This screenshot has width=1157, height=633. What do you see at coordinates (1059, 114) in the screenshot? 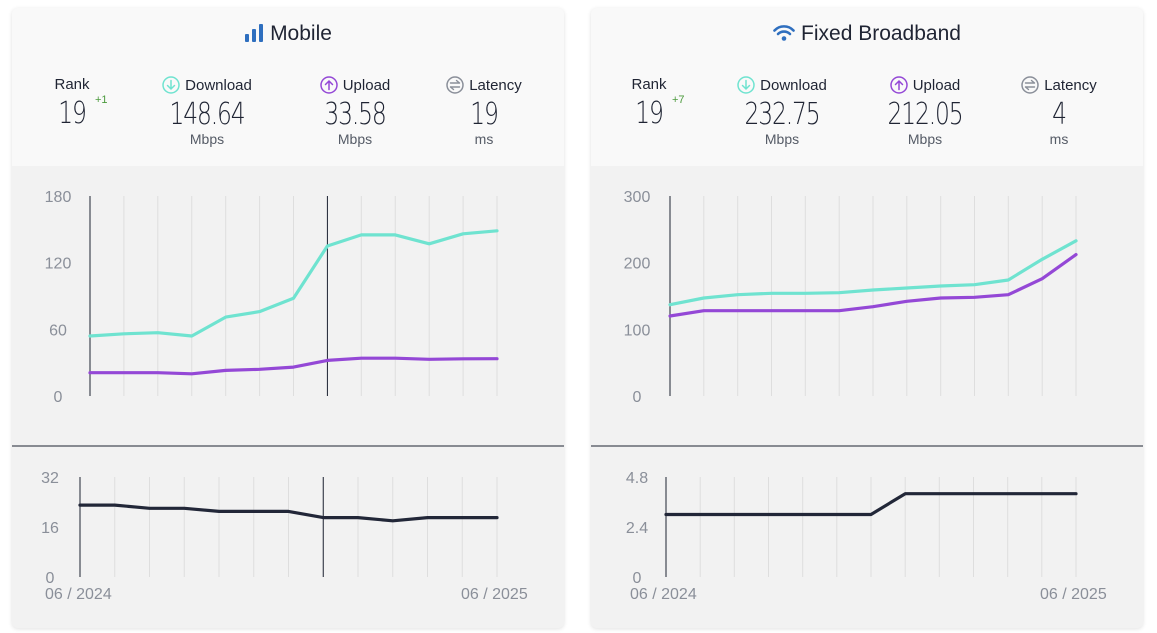
I see `latency-value: 4` at bounding box center [1059, 114].